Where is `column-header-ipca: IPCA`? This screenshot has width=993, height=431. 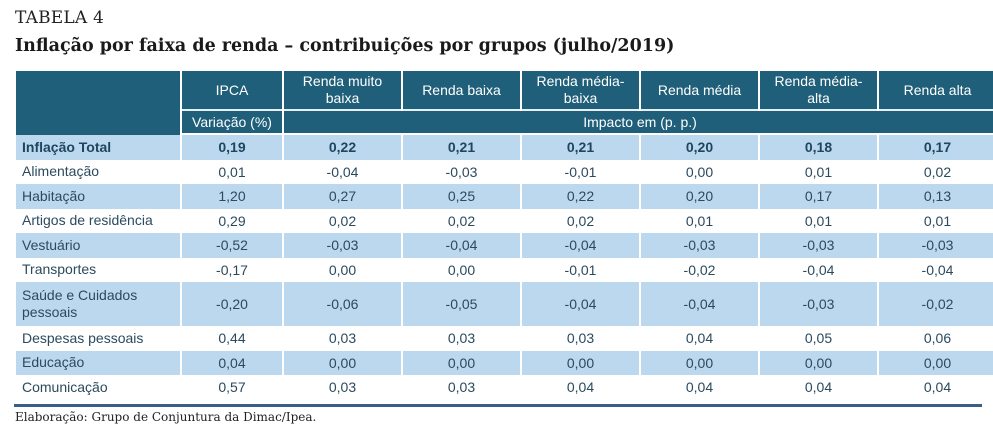
column-header-ipca: IPCA is located at coordinates (232, 91).